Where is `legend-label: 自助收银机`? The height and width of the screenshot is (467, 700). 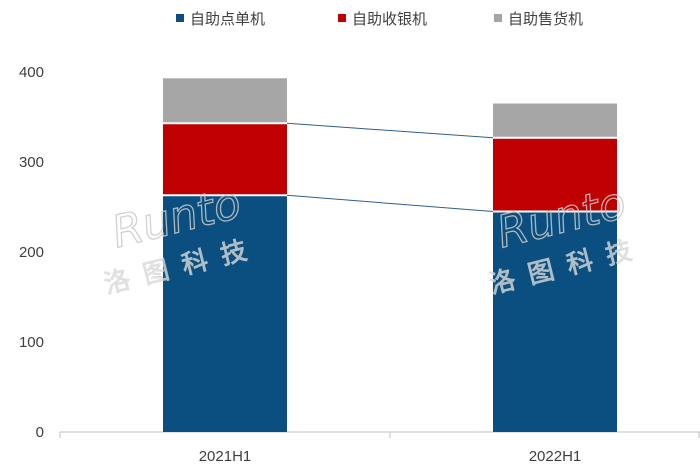 legend-label: 自助收银机 is located at coordinates (389, 19).